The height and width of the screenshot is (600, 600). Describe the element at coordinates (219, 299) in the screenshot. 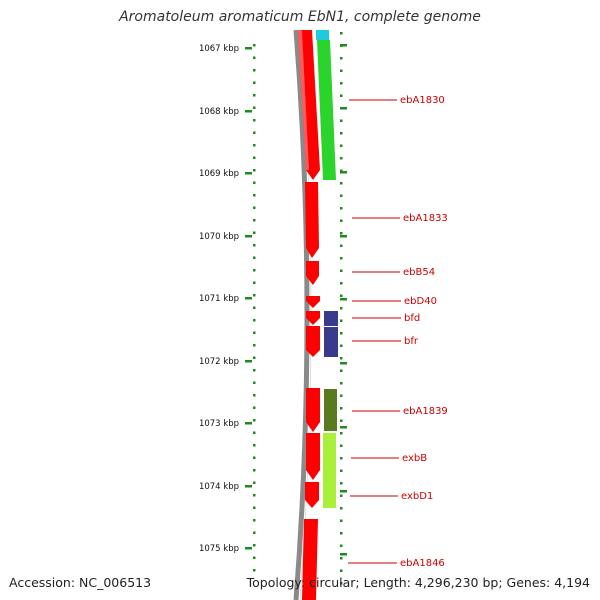

I see `scale-label: 1071 kbp` at that location.